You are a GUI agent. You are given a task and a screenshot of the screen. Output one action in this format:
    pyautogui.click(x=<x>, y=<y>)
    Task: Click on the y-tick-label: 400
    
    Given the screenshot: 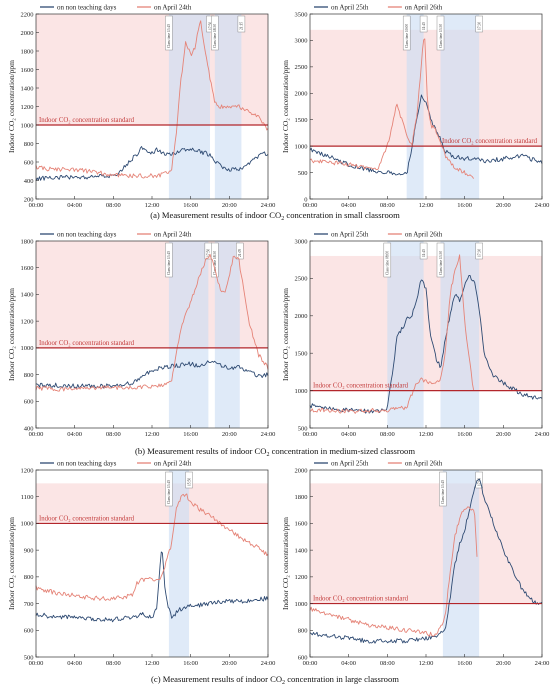 What is the action you would take?
    pyautogui.click(x=29, y=181)
    